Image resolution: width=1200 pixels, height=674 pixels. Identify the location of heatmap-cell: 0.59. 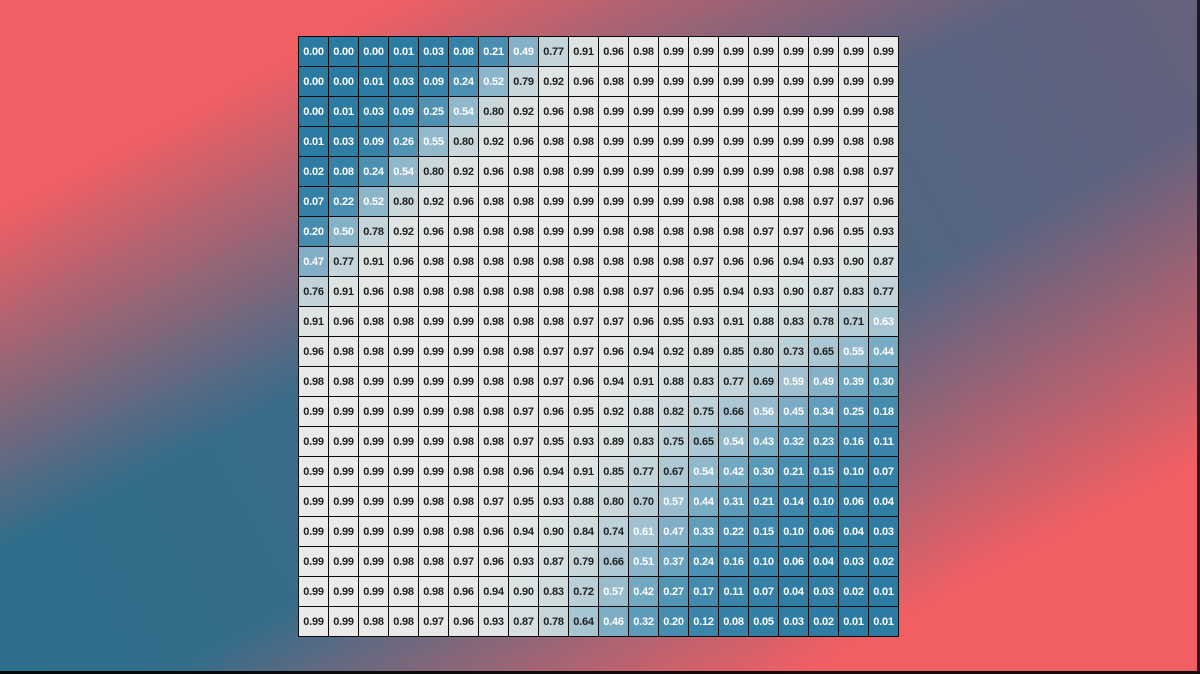
(793, 381).